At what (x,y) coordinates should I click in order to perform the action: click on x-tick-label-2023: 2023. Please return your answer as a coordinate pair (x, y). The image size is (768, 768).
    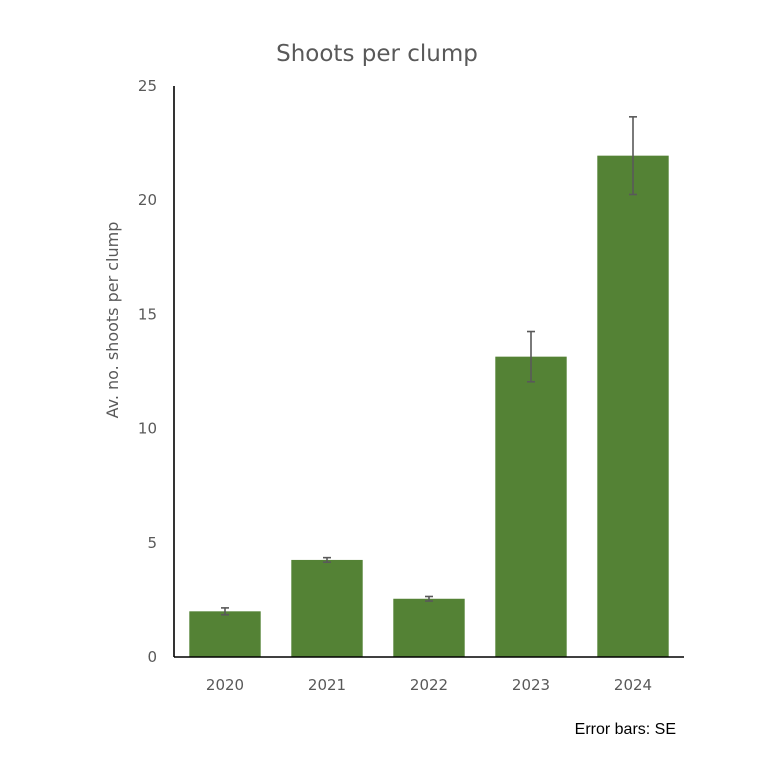
    Looking at the image, I should click on (531, 685).